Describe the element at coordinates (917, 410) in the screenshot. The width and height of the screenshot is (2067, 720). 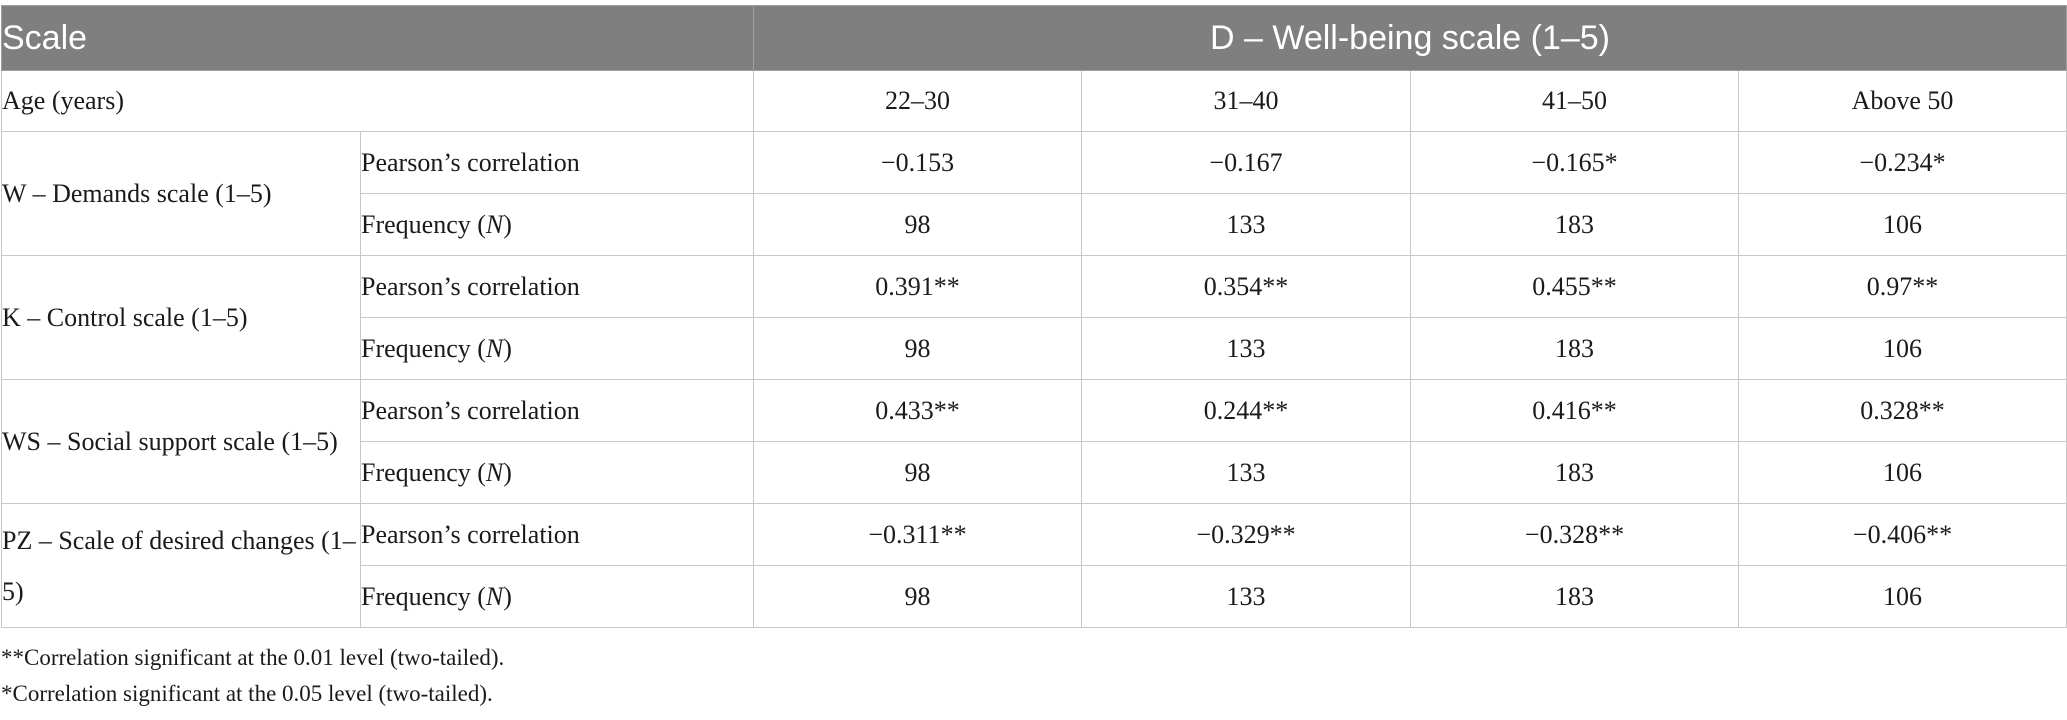
I see `correlation-value: 0.433**` at that location.